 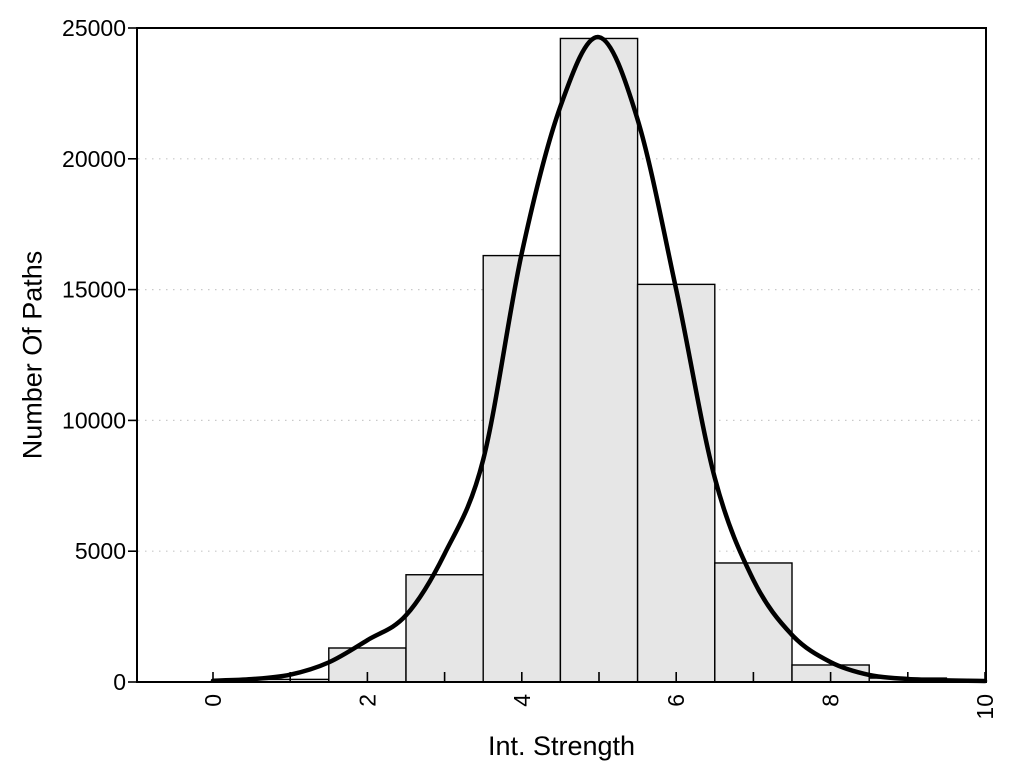 I want to click on y-tick-label: 5000, so click(x=100, y=551).